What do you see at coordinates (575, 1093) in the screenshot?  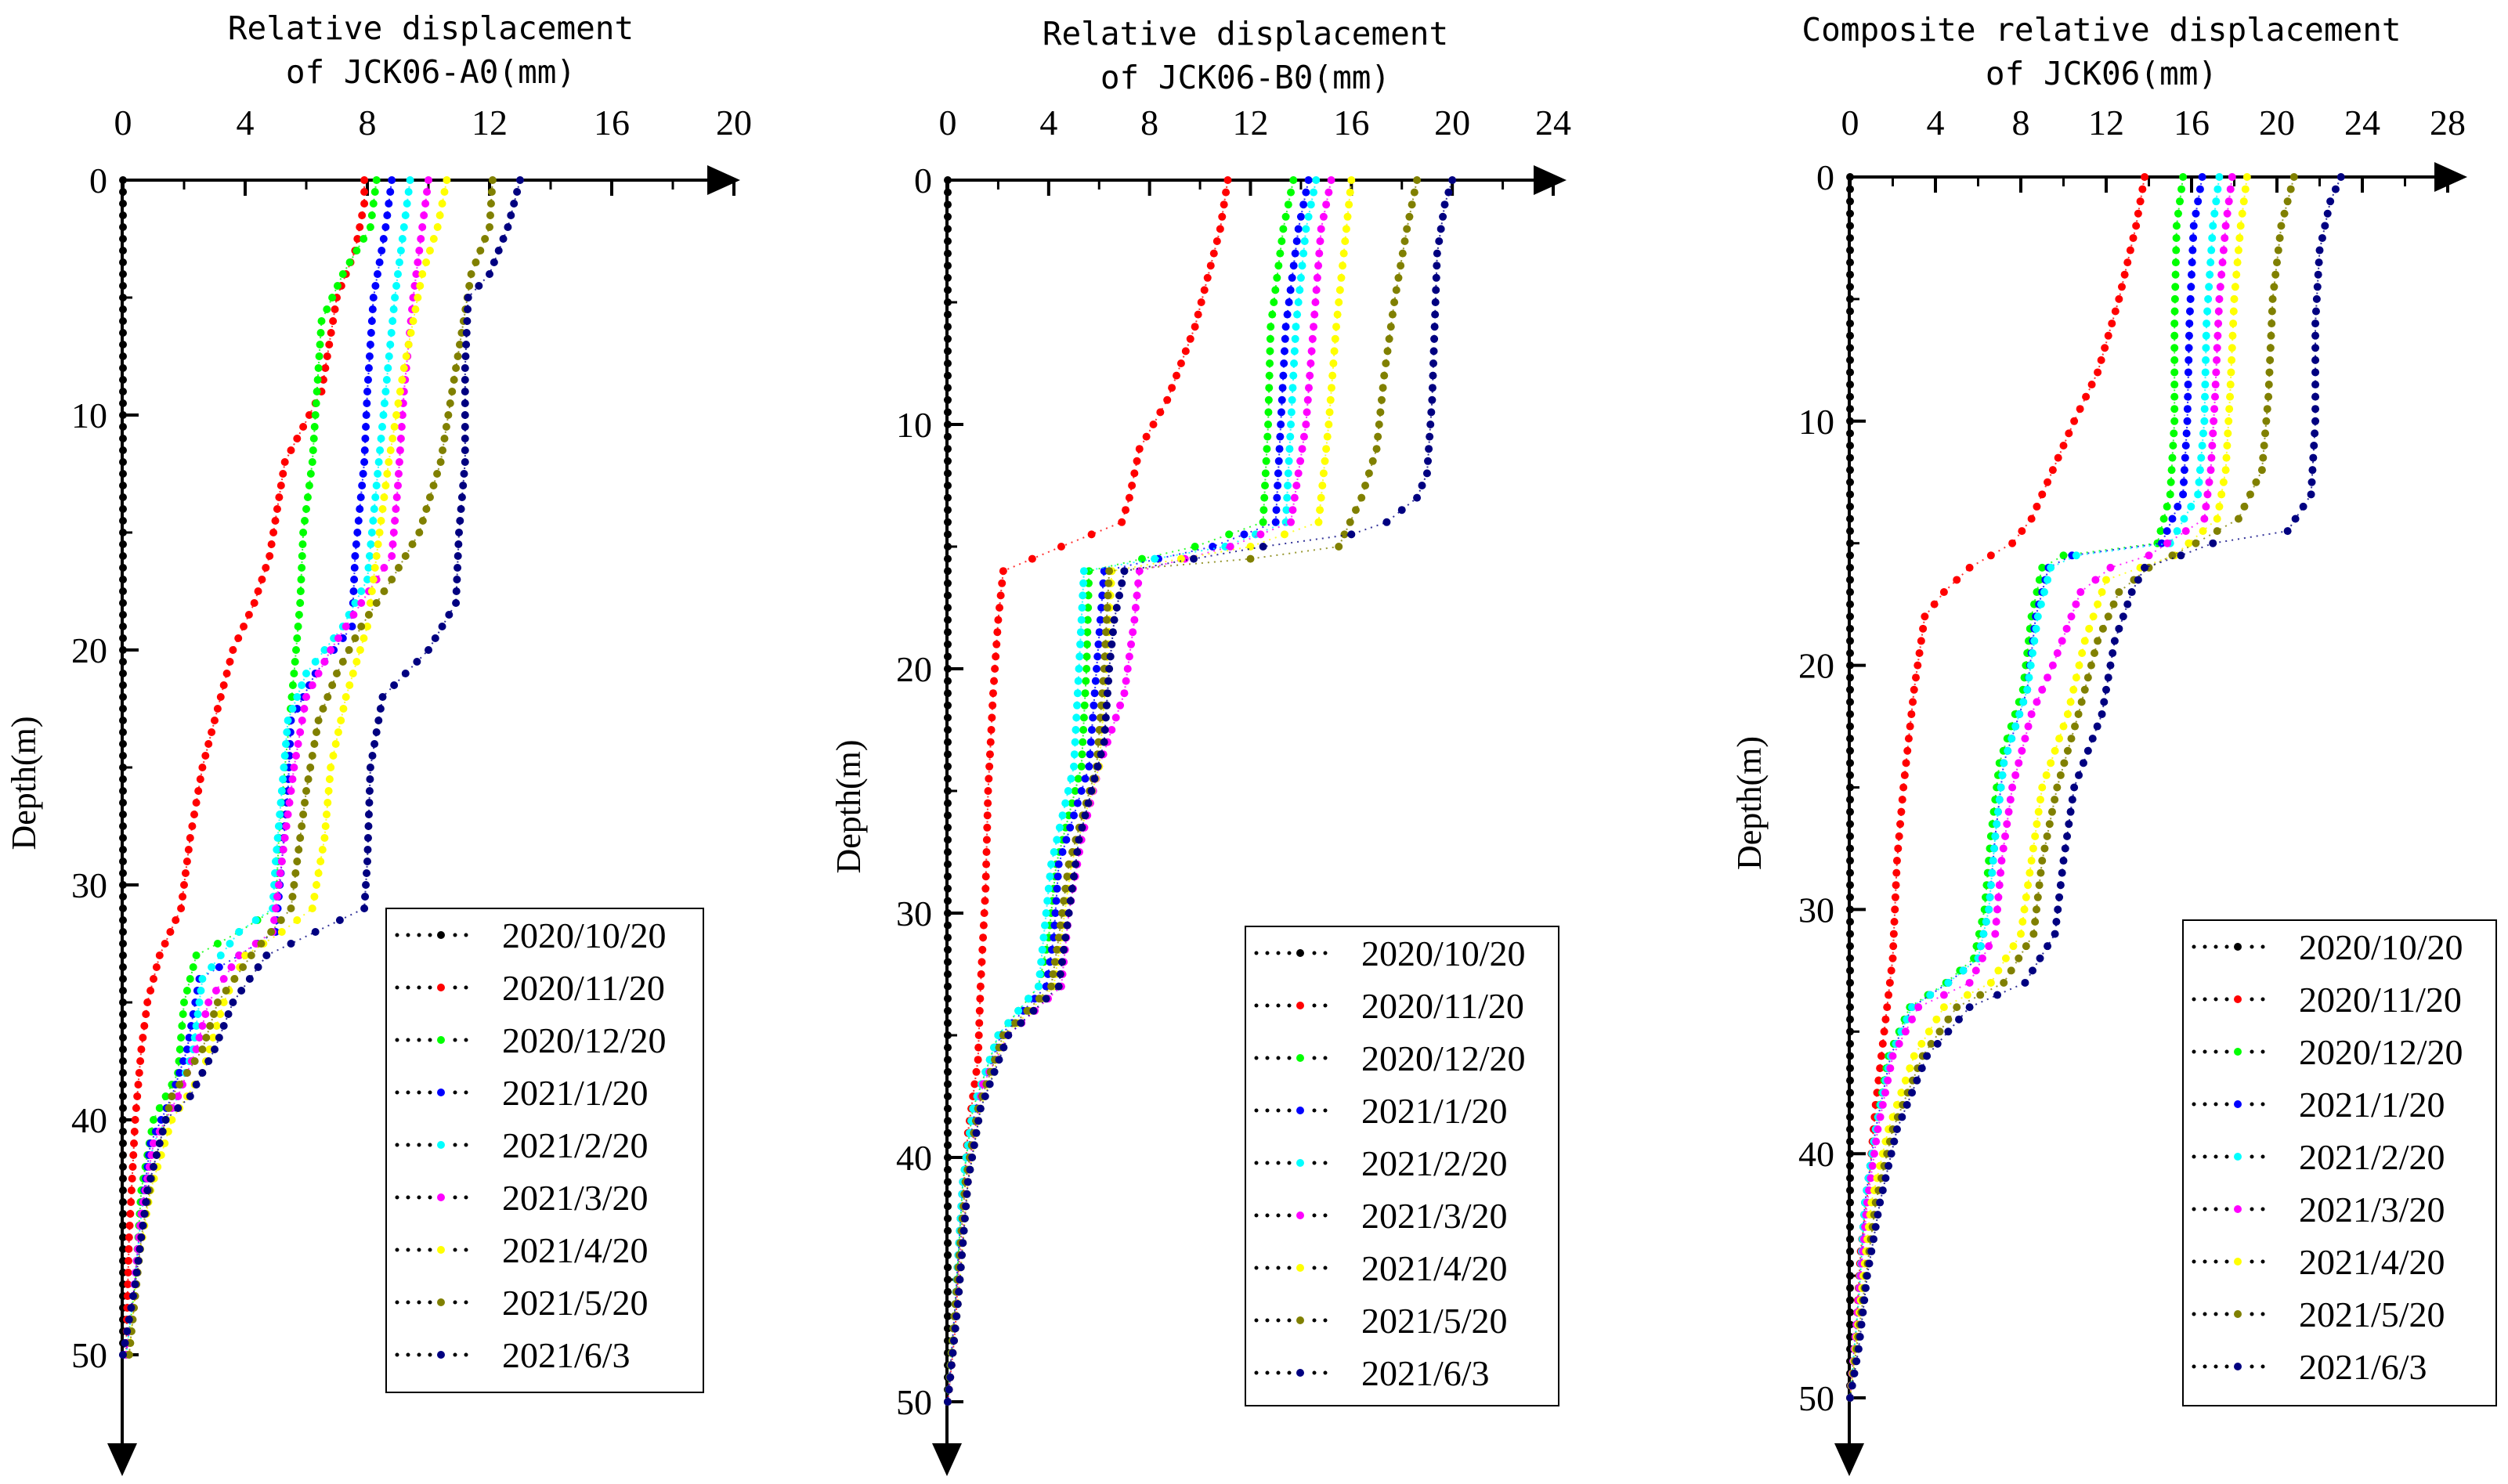 I see `legend-label: 2021/1/20` at bounding box center [575, 1093].